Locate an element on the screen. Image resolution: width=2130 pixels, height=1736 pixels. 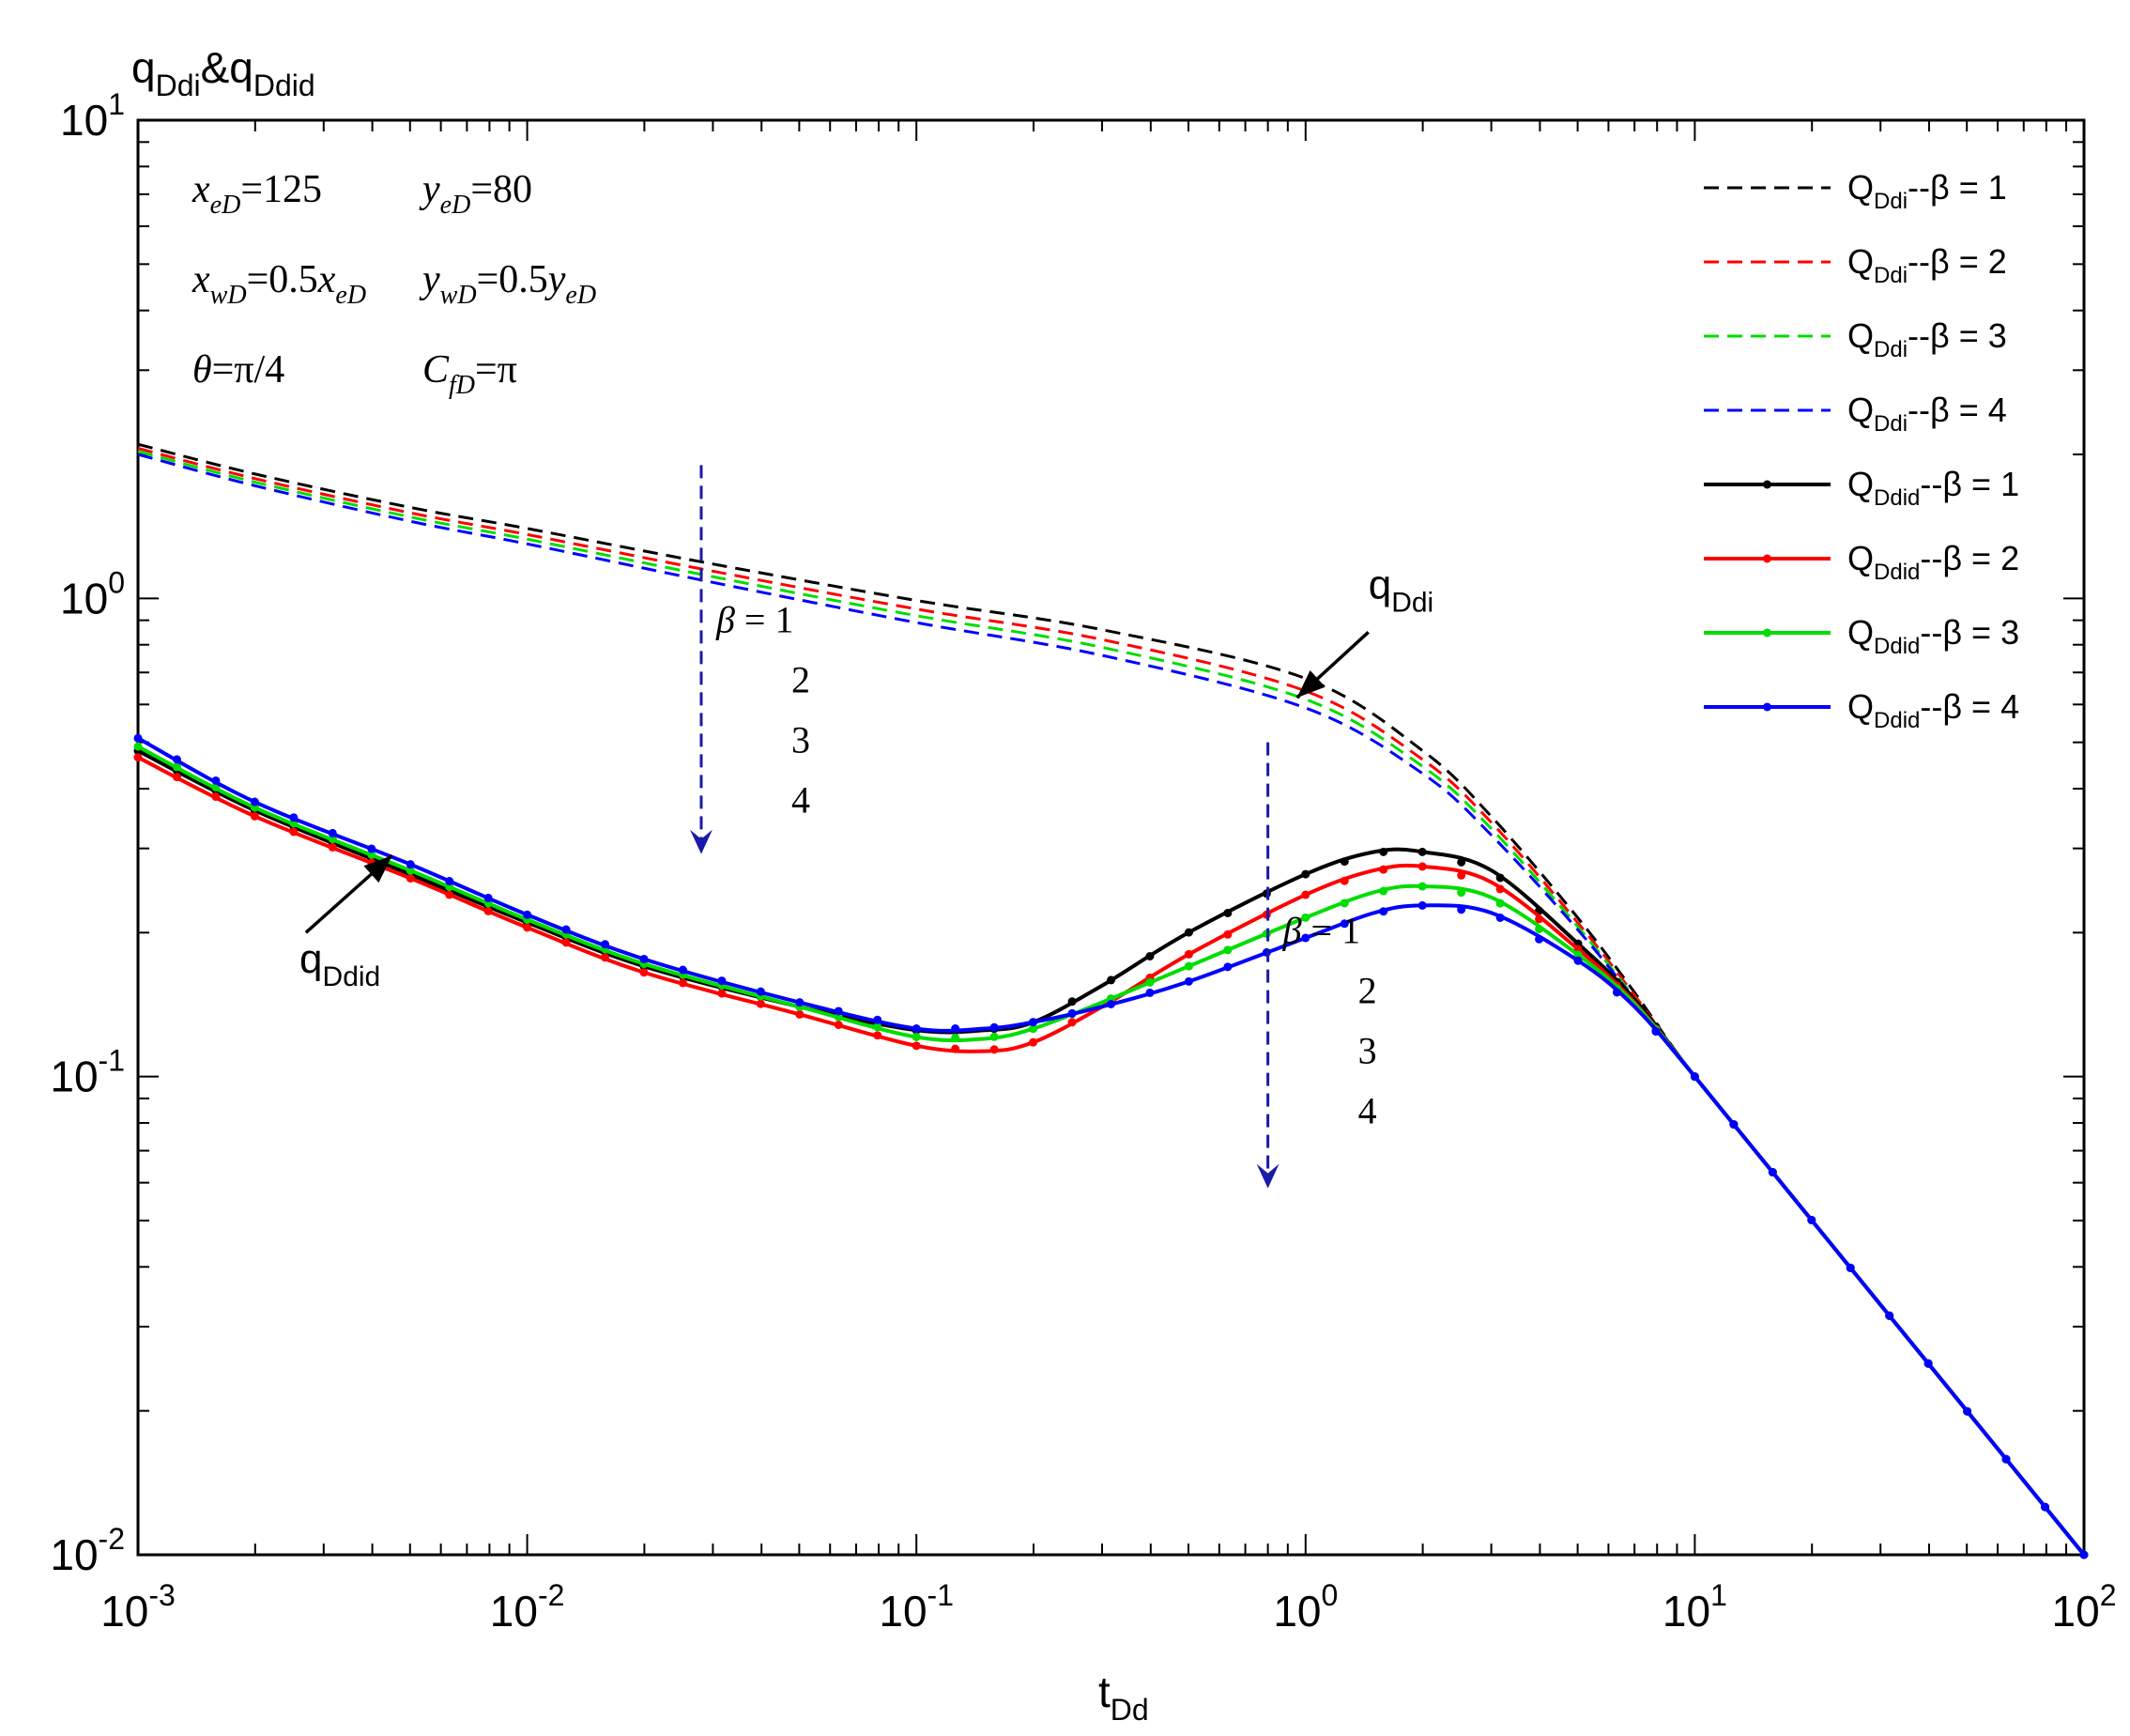
legend-entry: QDdi--β = 1 is located at coordinates (1855, 191).